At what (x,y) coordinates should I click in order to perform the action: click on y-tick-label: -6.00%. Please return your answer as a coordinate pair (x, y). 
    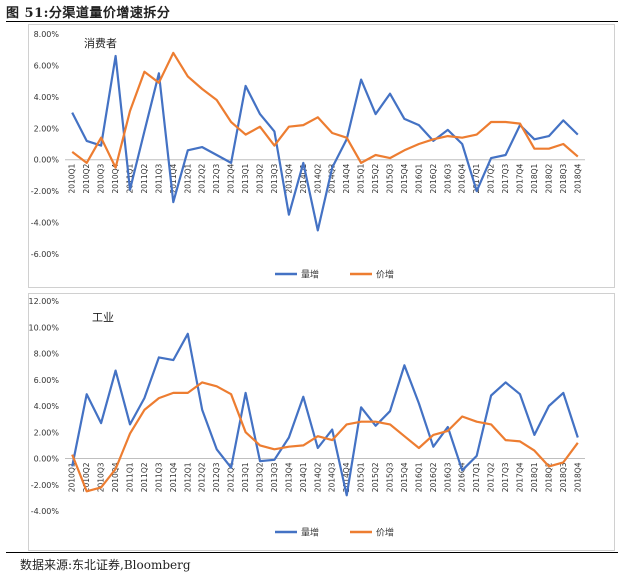
    Looking at the image, I should click on (45, 254).